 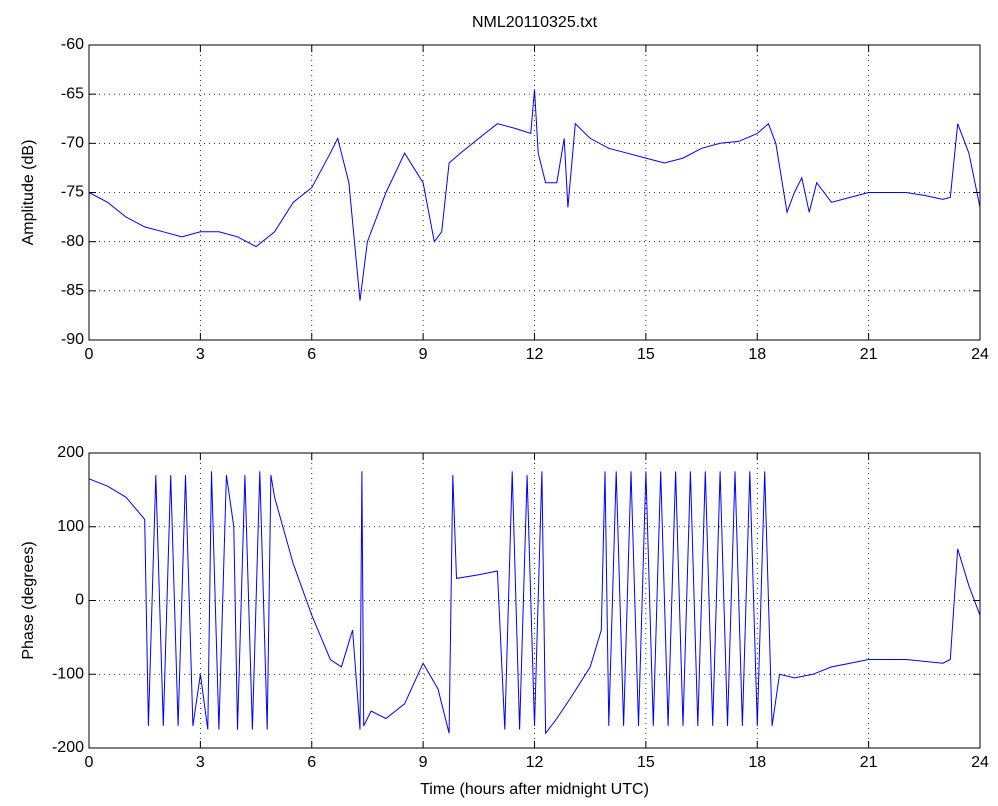 I want to click on y-tick-label: 100, so click(x=70, y=526).